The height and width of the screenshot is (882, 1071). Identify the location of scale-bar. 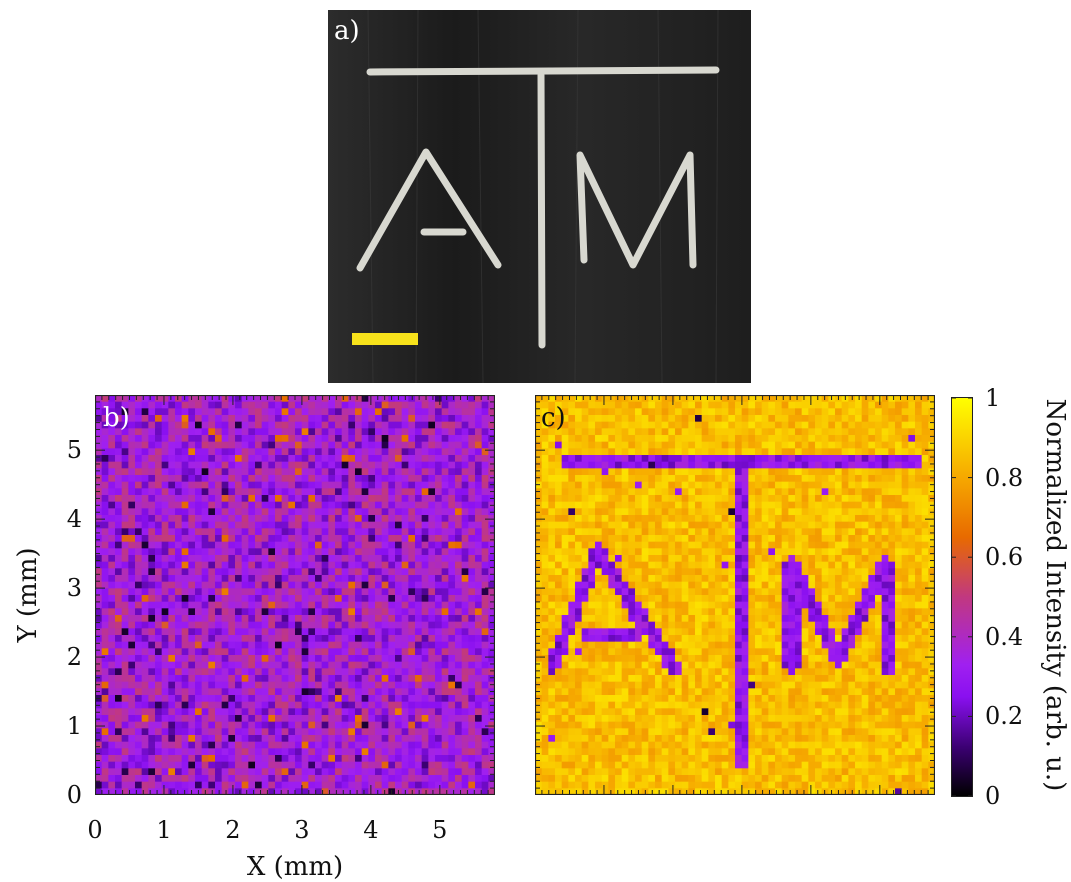
(385, 339).